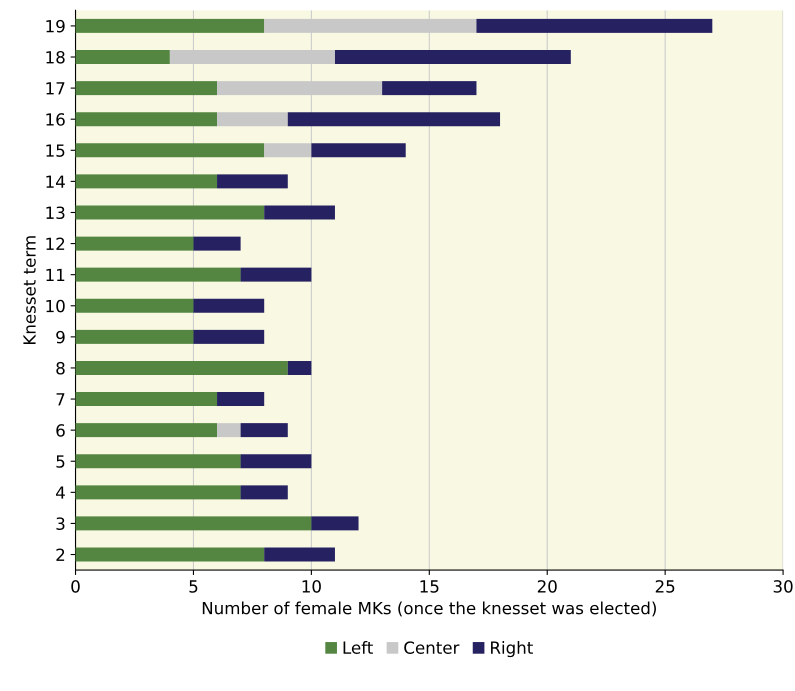 The height and width of the screenshot is (691, 795). Describe the element at coordinates (60, 523) in the screenshot. I see `y-tick-label: 3` at that location.